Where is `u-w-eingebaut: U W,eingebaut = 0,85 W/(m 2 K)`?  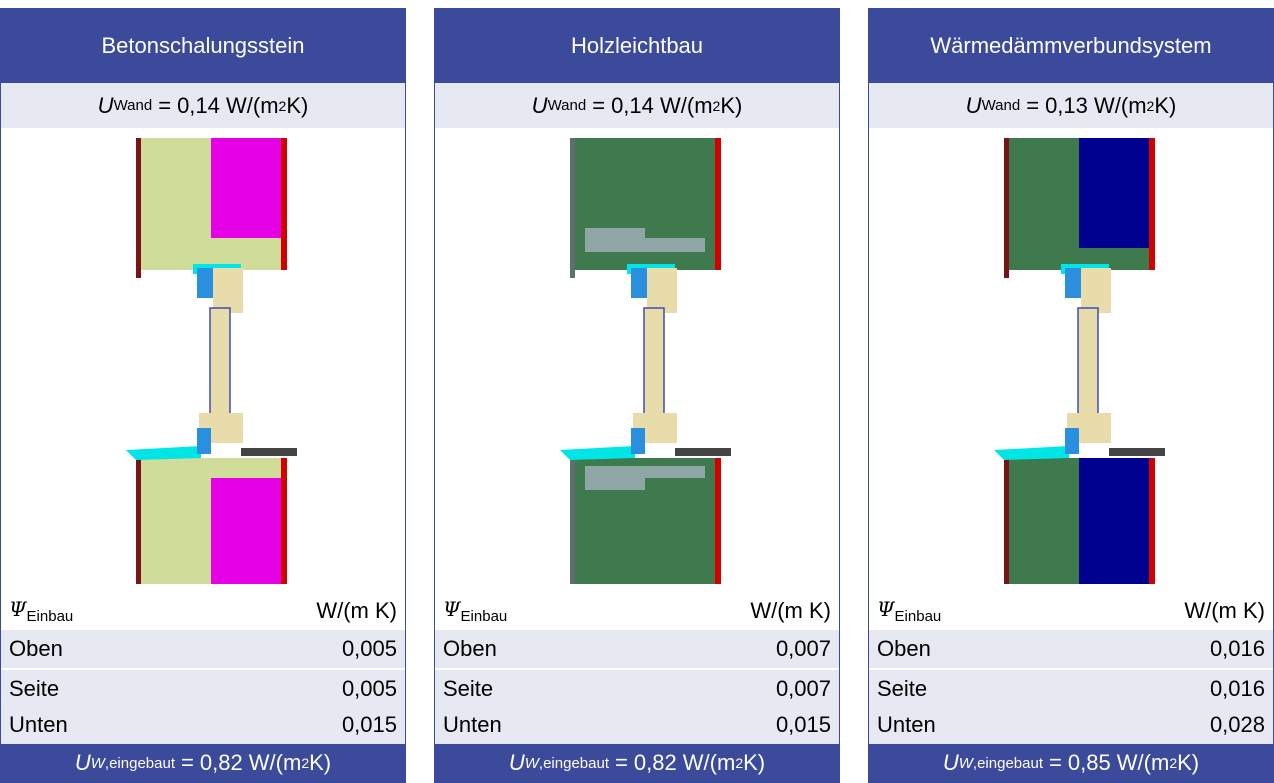 u-w-eingebaut: U W,eingebaut = 0,85 W/(m 2 K) is located at coordinates (1071, 763).